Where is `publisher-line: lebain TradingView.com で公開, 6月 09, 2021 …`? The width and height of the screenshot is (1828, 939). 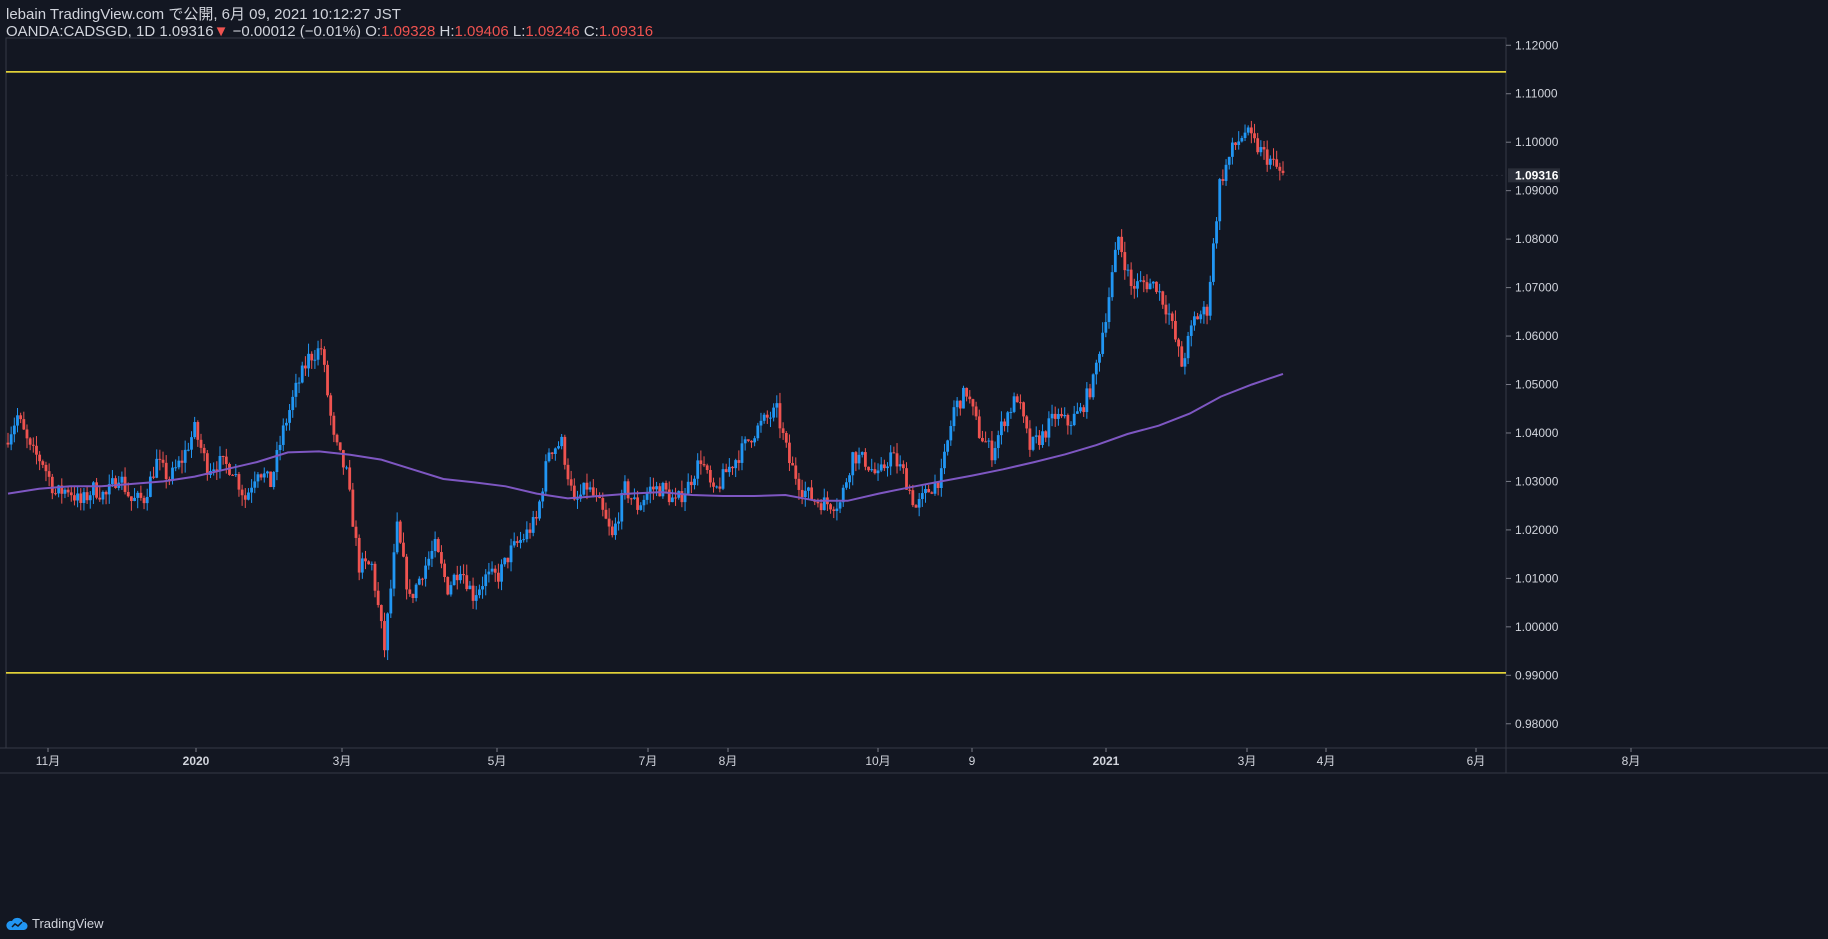 publisher-line: lebain TradingView.com で公開, 6月 09, 2021 … is located at coordinates (203, 14).